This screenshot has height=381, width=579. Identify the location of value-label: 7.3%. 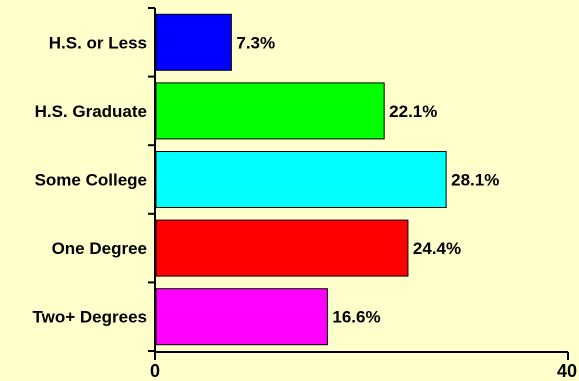
(255, 42).